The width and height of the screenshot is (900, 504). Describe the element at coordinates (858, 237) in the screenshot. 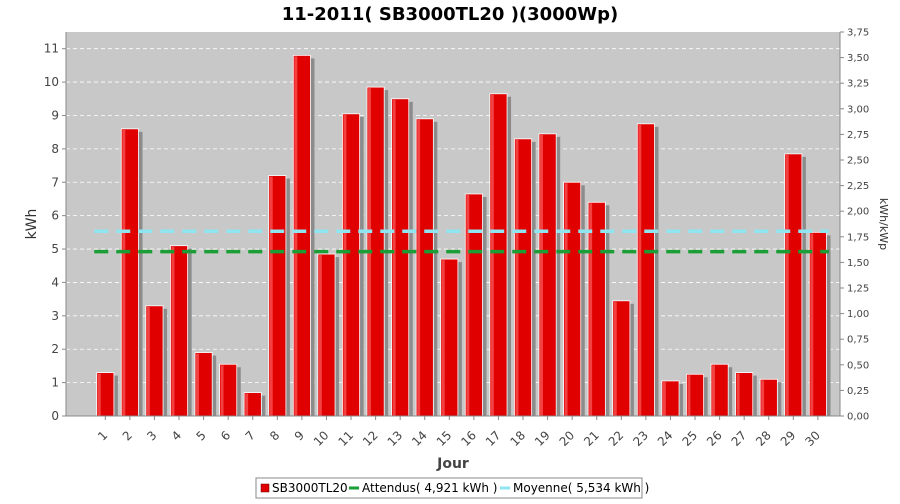

I see `y-right-tick-label: 1,75` at that location.